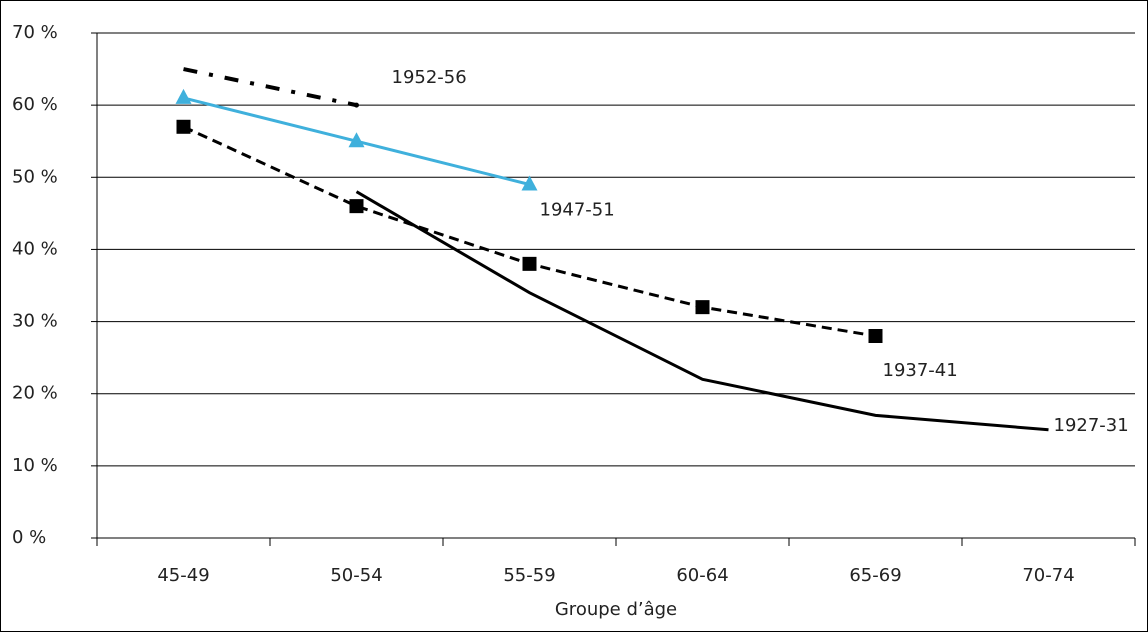 This screenshot has width=1148, height=632. I want to click on x-tick-label: 45-49, so click(183, 575).